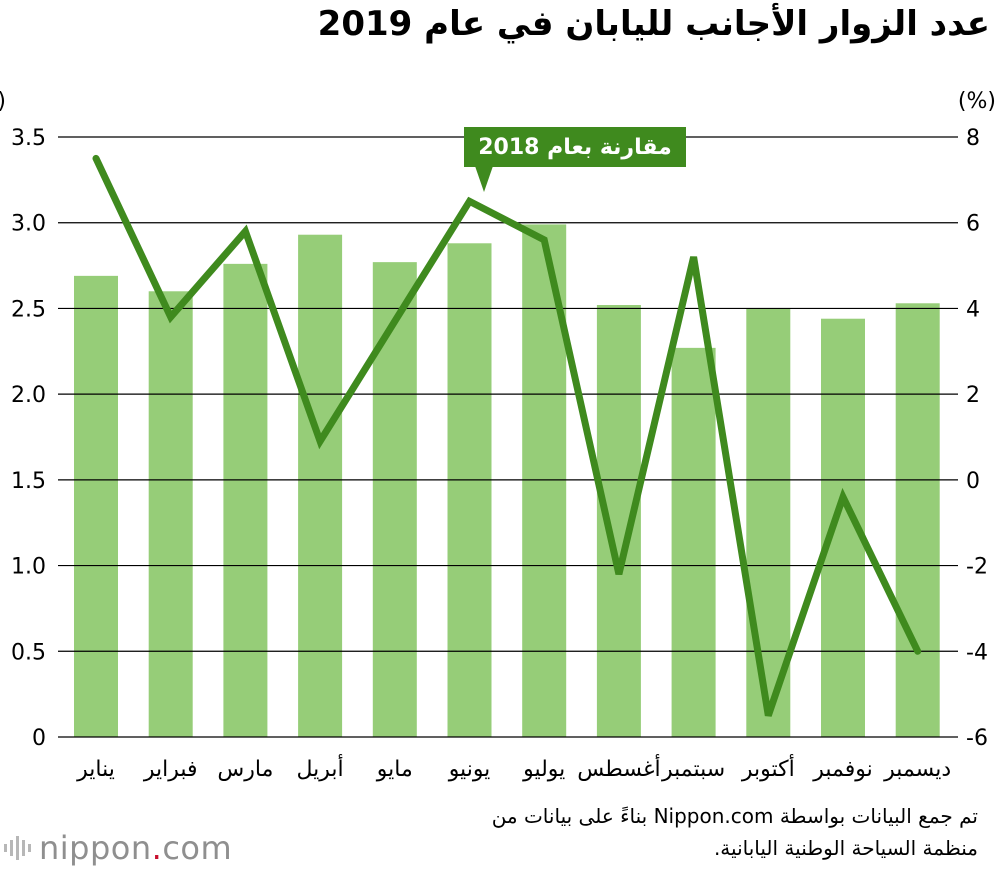 This screenshot has width=1000, height=870. Describe the element at coordinates (973, 309) in the screenshot. I see `right-tick-label: 4` at that location.